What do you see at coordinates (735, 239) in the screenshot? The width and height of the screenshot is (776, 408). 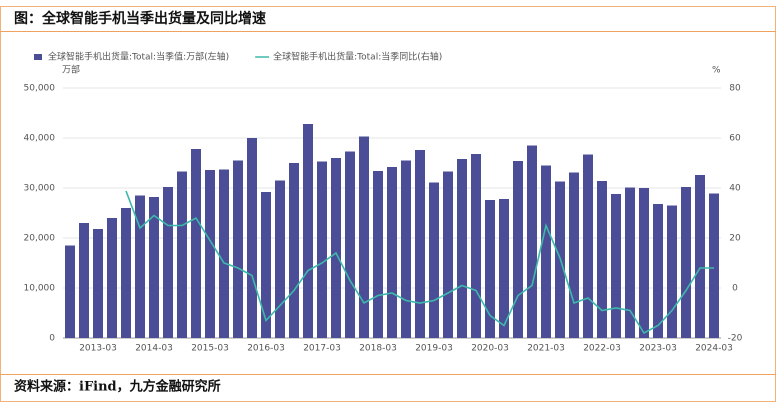 I see `y2-tick-label: 20` at bounding box center [735, 239].